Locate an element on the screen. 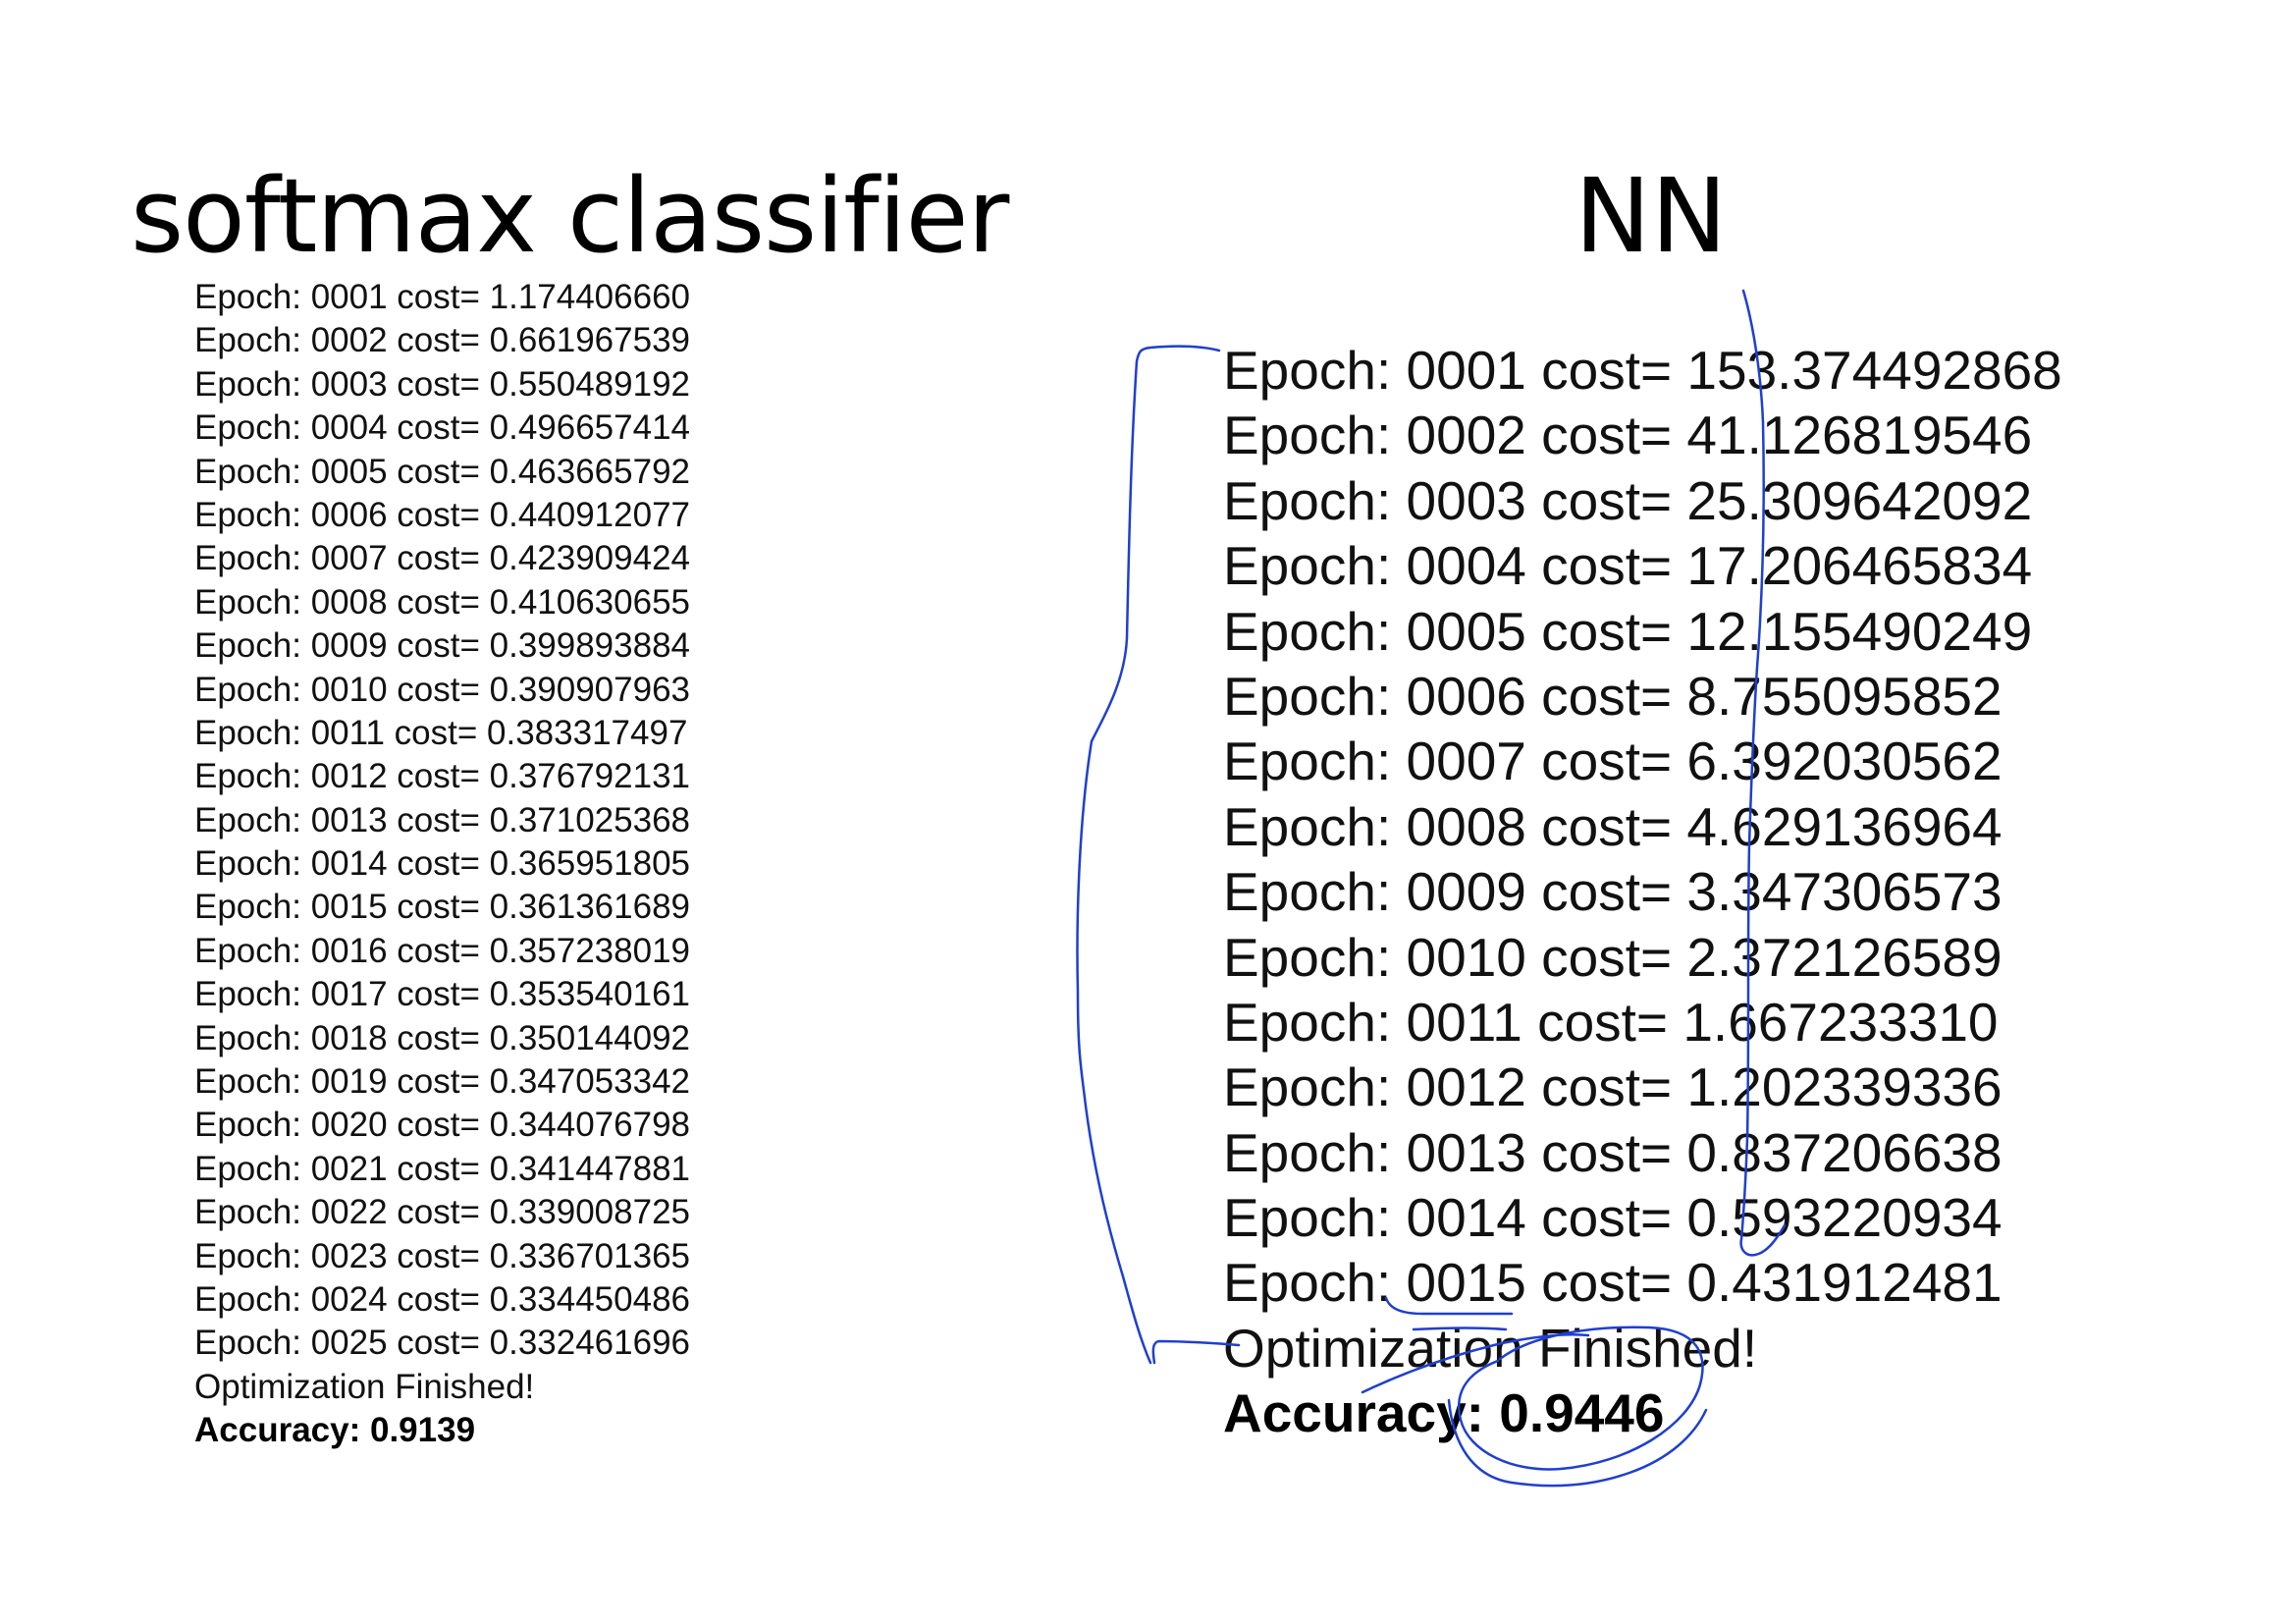 The height and width of the screenshot is (1624, 2296). log-line: Epoch: 0013 cost= 0.371025368 is located at coordinates (442, 819).